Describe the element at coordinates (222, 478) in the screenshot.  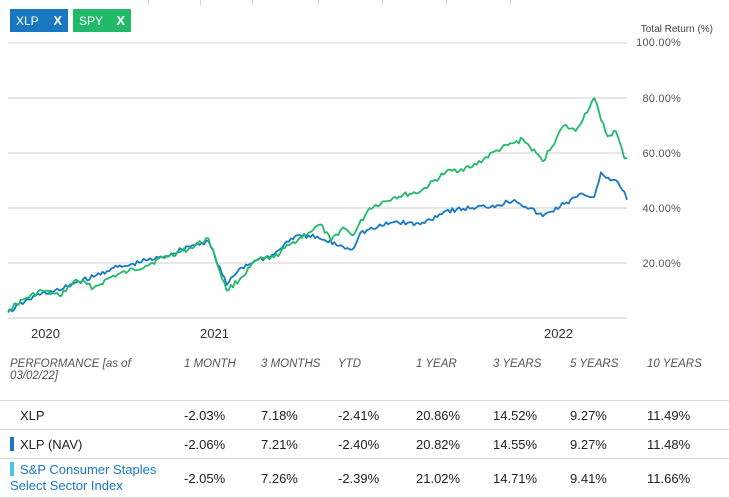
I see `table-cell: -2.05%` at that location.